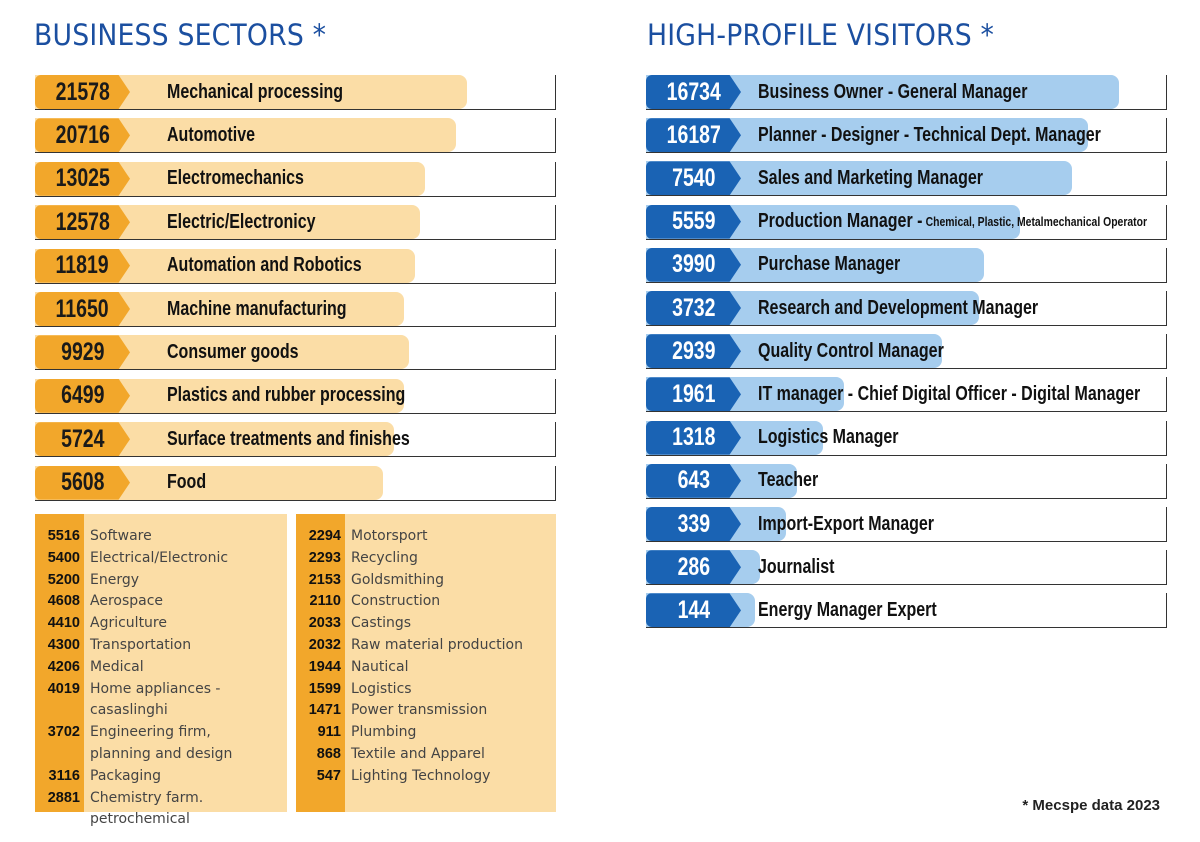 The height and width of the screenshot is (842, 1200). I want to click on sector-label: Medical, so click(117, 666).